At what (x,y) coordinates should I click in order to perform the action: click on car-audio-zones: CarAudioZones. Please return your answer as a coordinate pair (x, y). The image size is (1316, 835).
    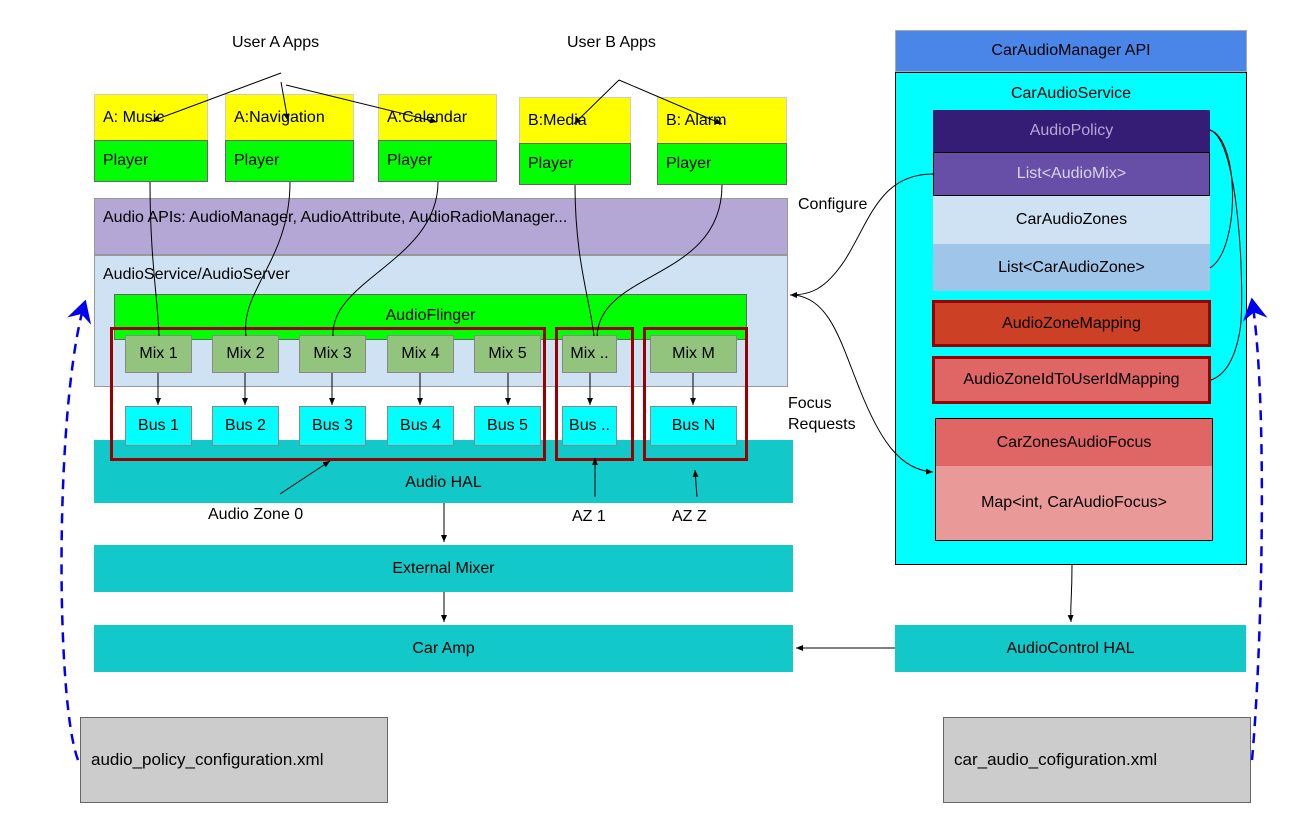
    Looking at the image, I should click on (1071, 220).